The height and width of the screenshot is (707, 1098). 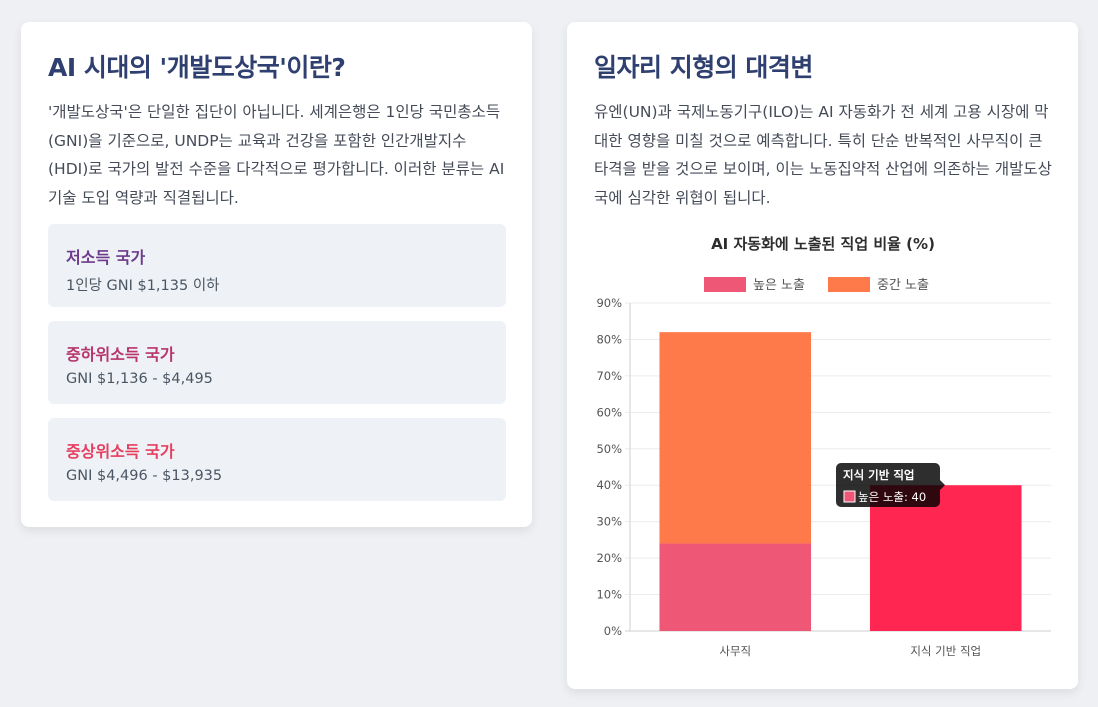 What do you see at coordinates (277, 265) in the screenshot?
I see `tier-low-income: 저소득 국가 1인당 GNI $1,135 이하` at bounding box center [277, 265].